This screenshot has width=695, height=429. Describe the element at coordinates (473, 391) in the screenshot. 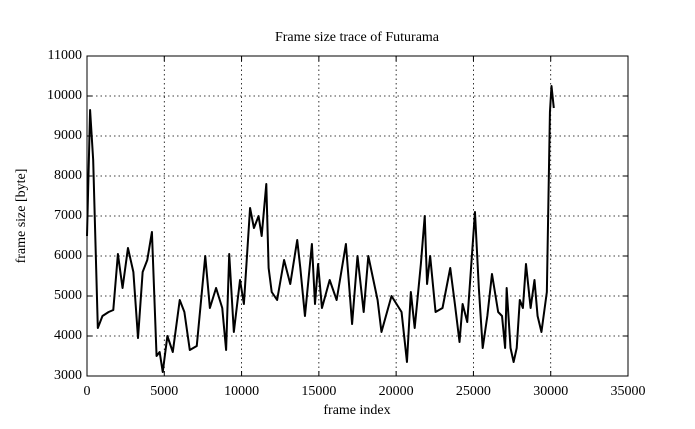

I see `x-tick-label: 25000` at that location.